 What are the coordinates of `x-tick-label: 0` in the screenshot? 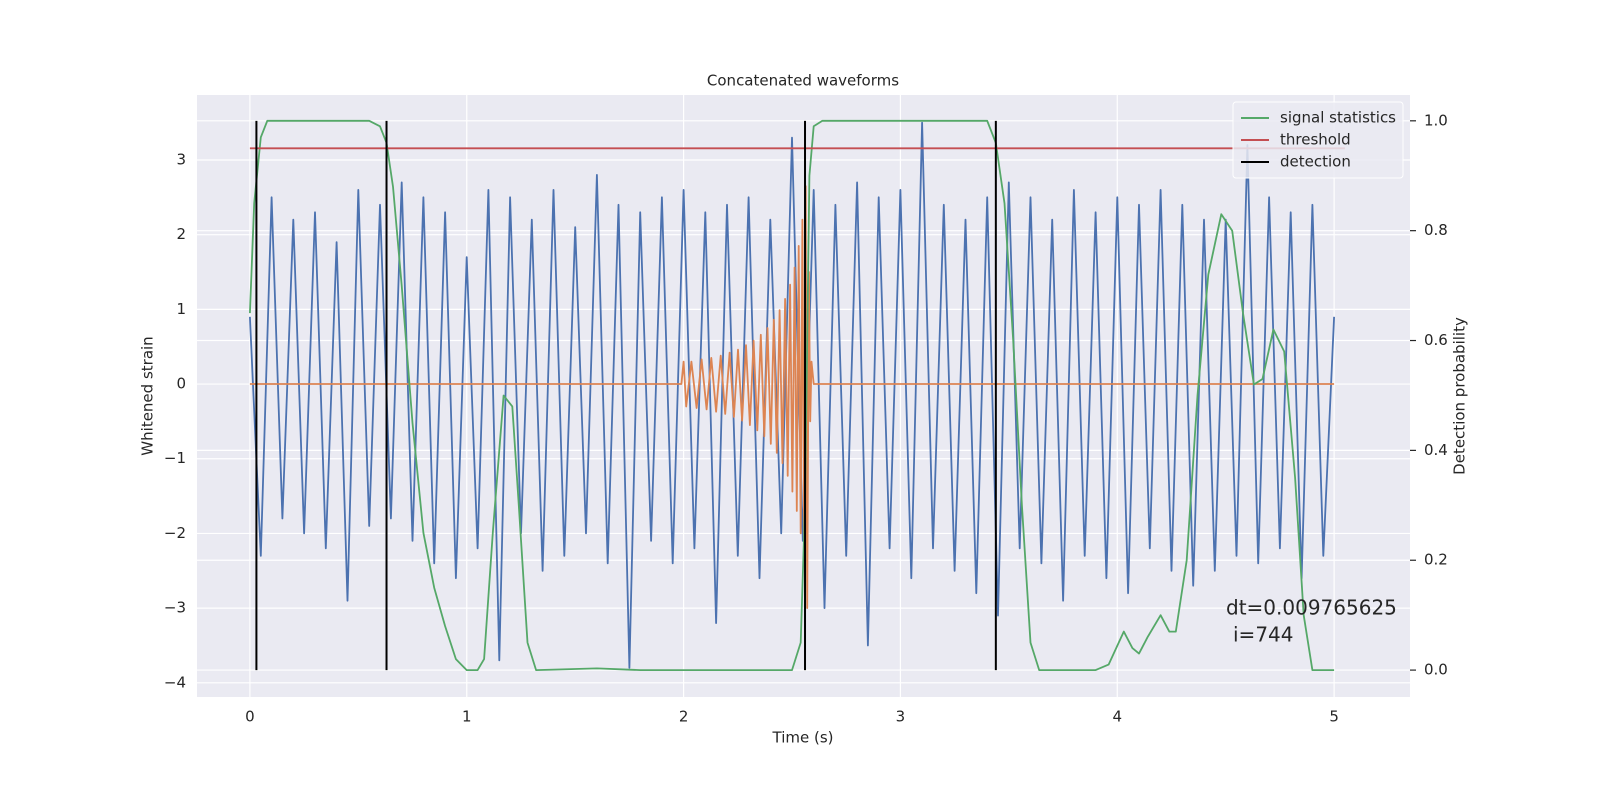 It's located at (250, 717).